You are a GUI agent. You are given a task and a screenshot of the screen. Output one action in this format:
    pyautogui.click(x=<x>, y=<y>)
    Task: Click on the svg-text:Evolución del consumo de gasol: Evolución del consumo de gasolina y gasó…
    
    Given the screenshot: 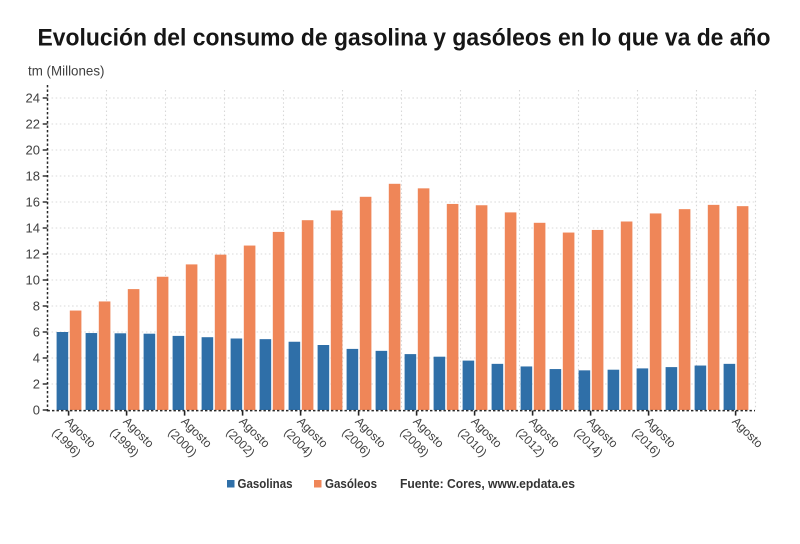 What is the action you would take?
    pyautogui.click(x=404, y=38)
    